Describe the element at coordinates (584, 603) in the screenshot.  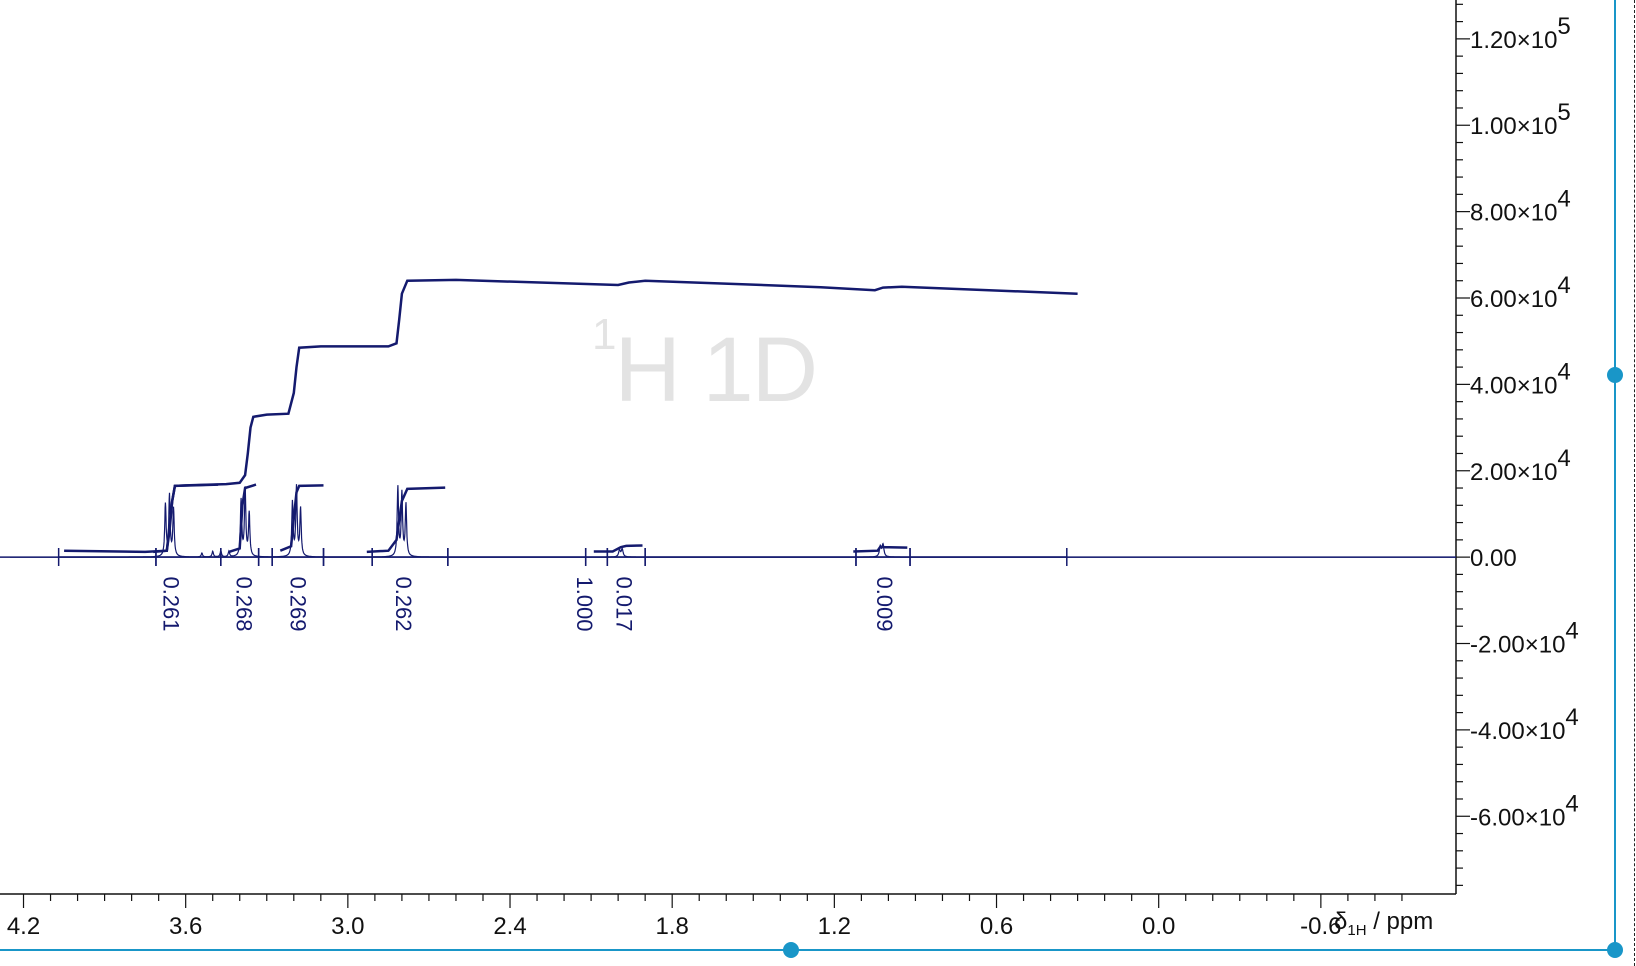
I see `integral-value-label: 1.000` at that location.